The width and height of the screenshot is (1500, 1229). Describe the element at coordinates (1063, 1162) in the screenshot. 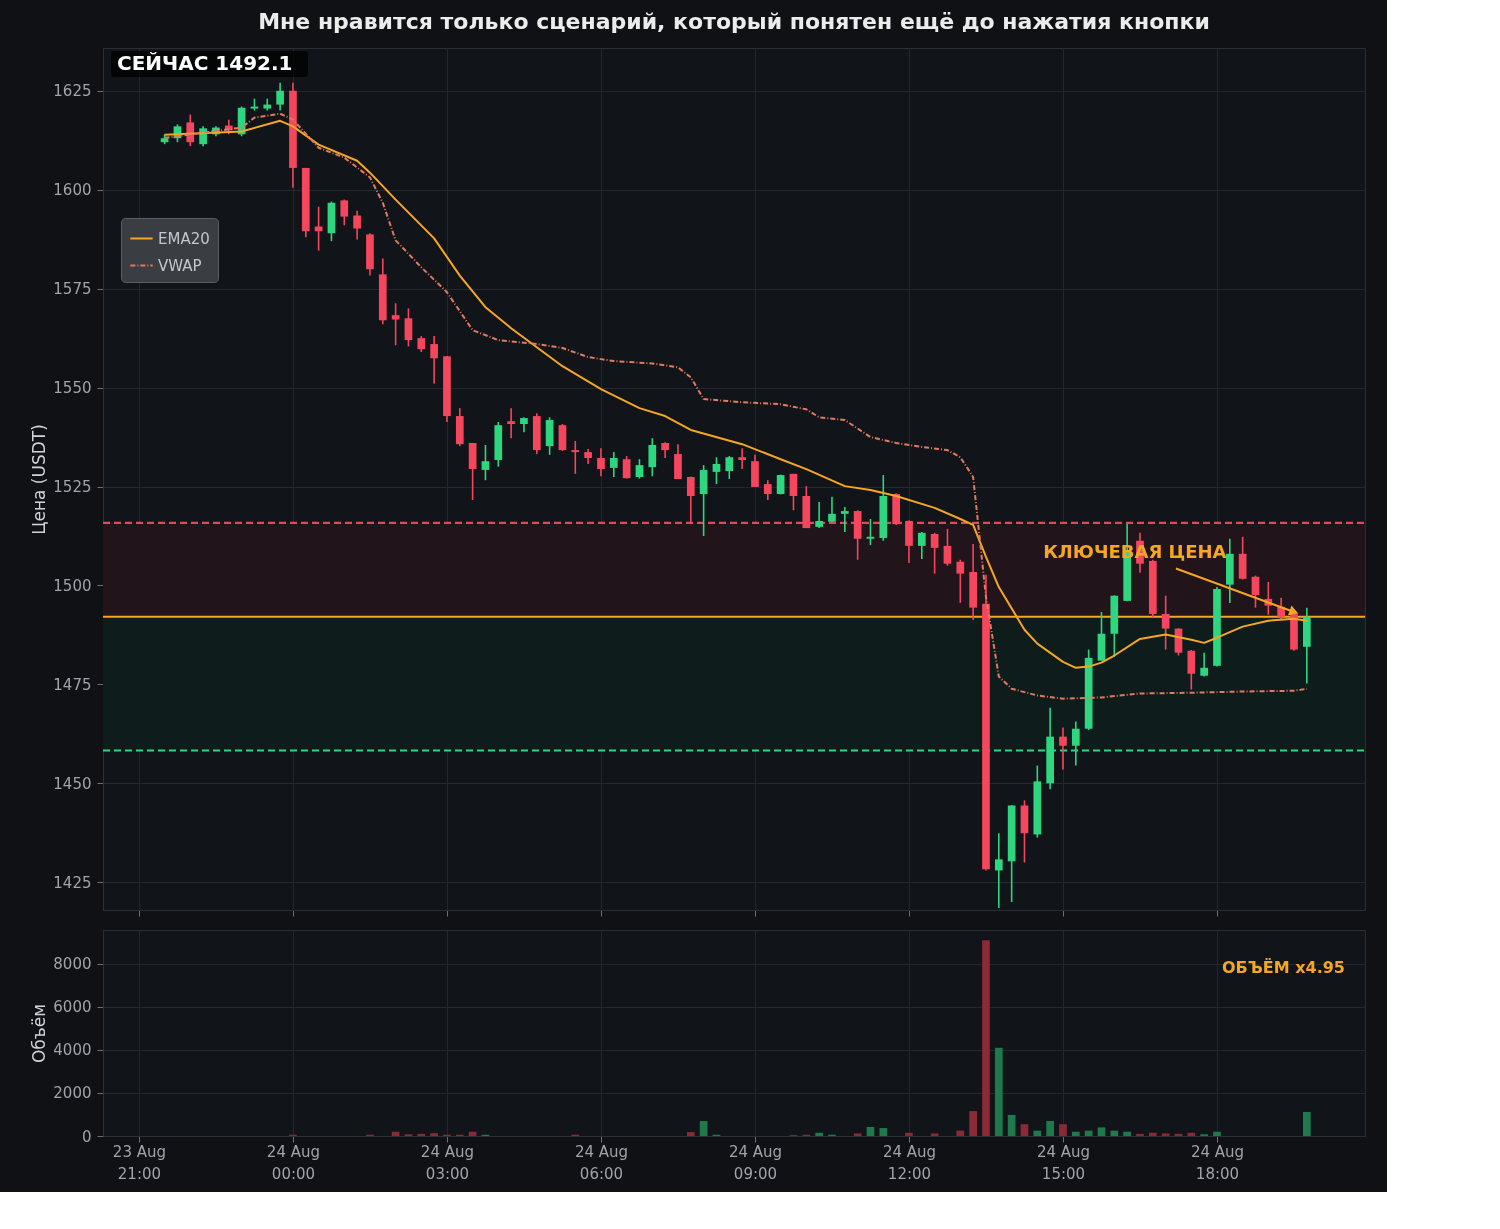

I see `x-tick-label: 24 Aug 15:00` at that location.